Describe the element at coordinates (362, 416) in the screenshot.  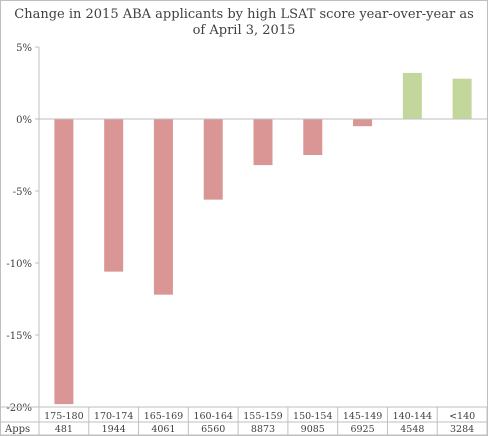
I see `x-category-label: 145-149` at that location.